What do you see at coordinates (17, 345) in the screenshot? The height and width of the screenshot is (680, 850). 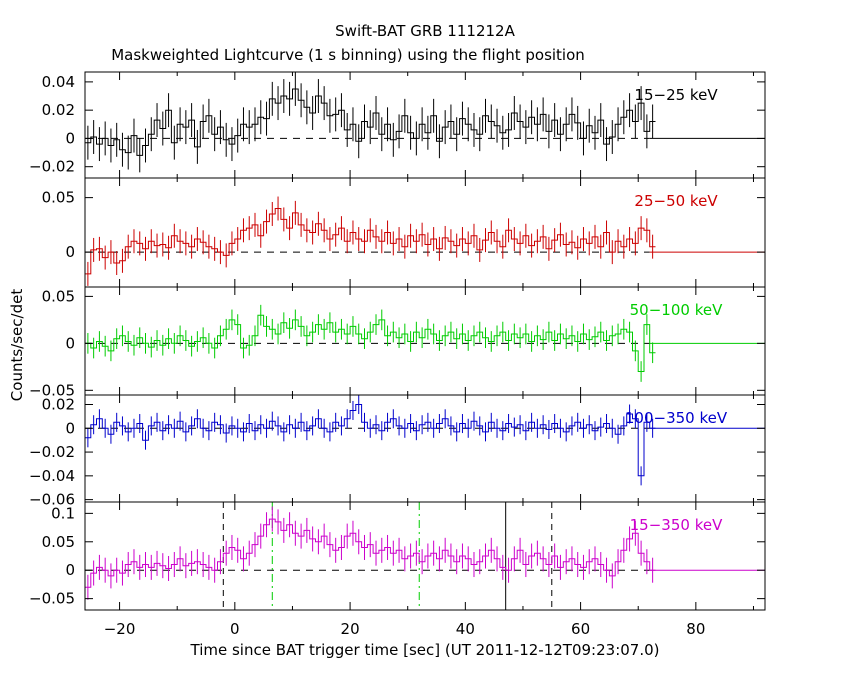 I see `y-axis-label: Counts/sec/det` at bounding box center [17, 345].